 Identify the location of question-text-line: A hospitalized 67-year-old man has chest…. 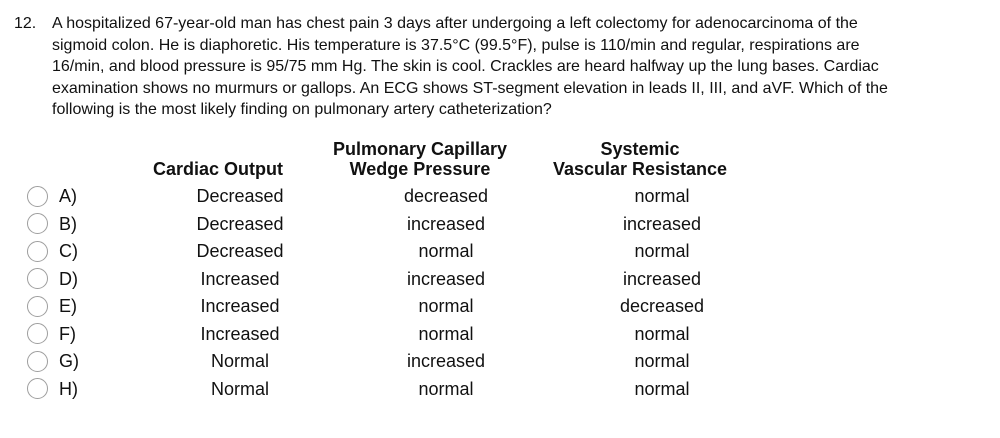
(455, 23).